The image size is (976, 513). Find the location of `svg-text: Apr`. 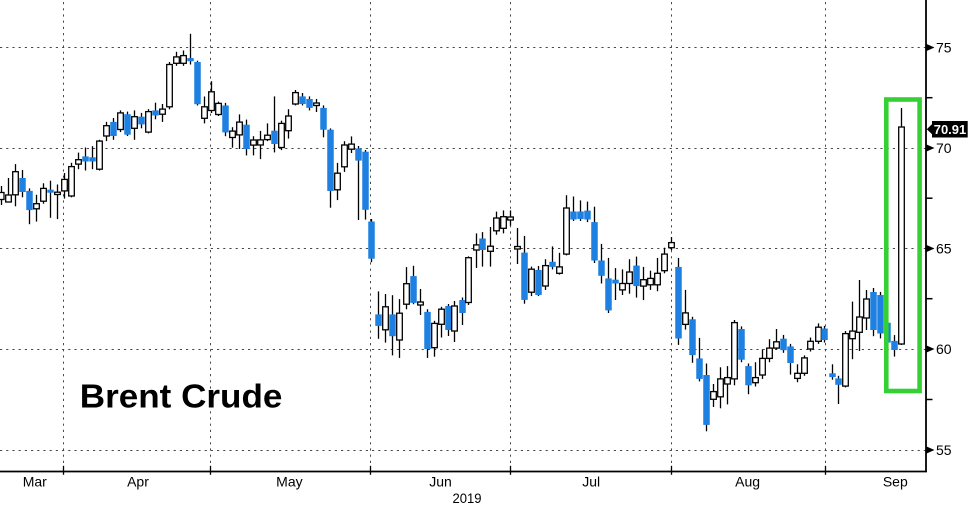

svg-text: Apr is located at coordinates (138, 482).